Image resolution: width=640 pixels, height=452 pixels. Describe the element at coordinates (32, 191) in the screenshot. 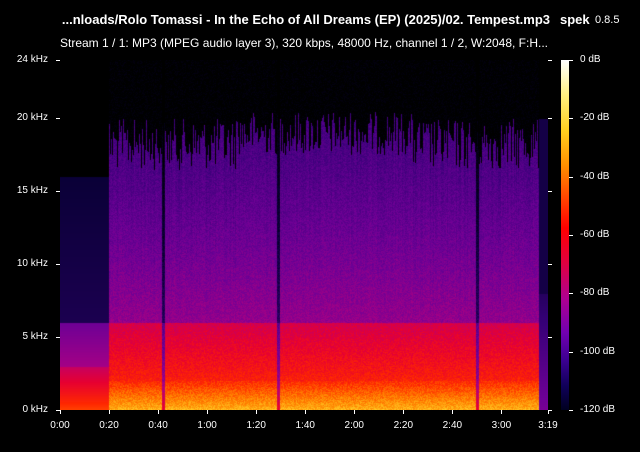

I see `frequency-tick-label: 15 kHz` at that location.